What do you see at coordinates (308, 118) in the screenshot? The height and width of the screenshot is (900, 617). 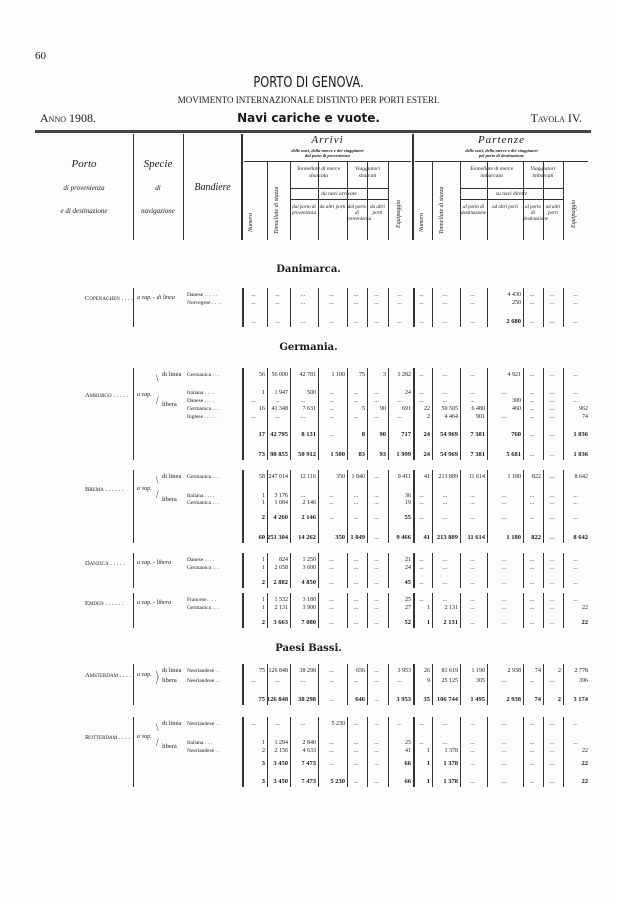 I see `table-title: Navi cariche e vuote.` at bounding box center [308, 118].